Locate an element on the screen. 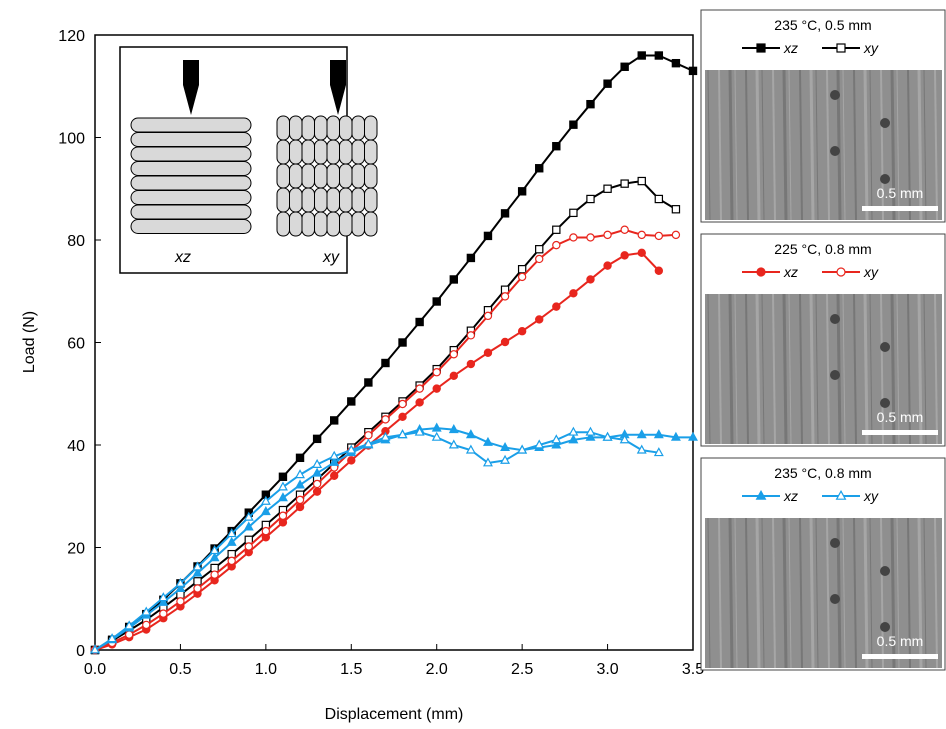 The image size is (946, 729). legend-title: 225 °C, 0.8 mm is located at coordinates (822, 249).